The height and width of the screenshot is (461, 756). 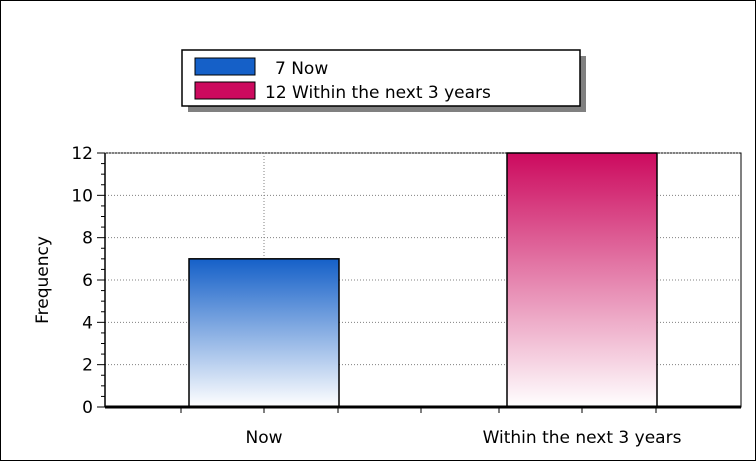 I want to click on bar-within-the-next-3-years, so click(x=582, y=280).